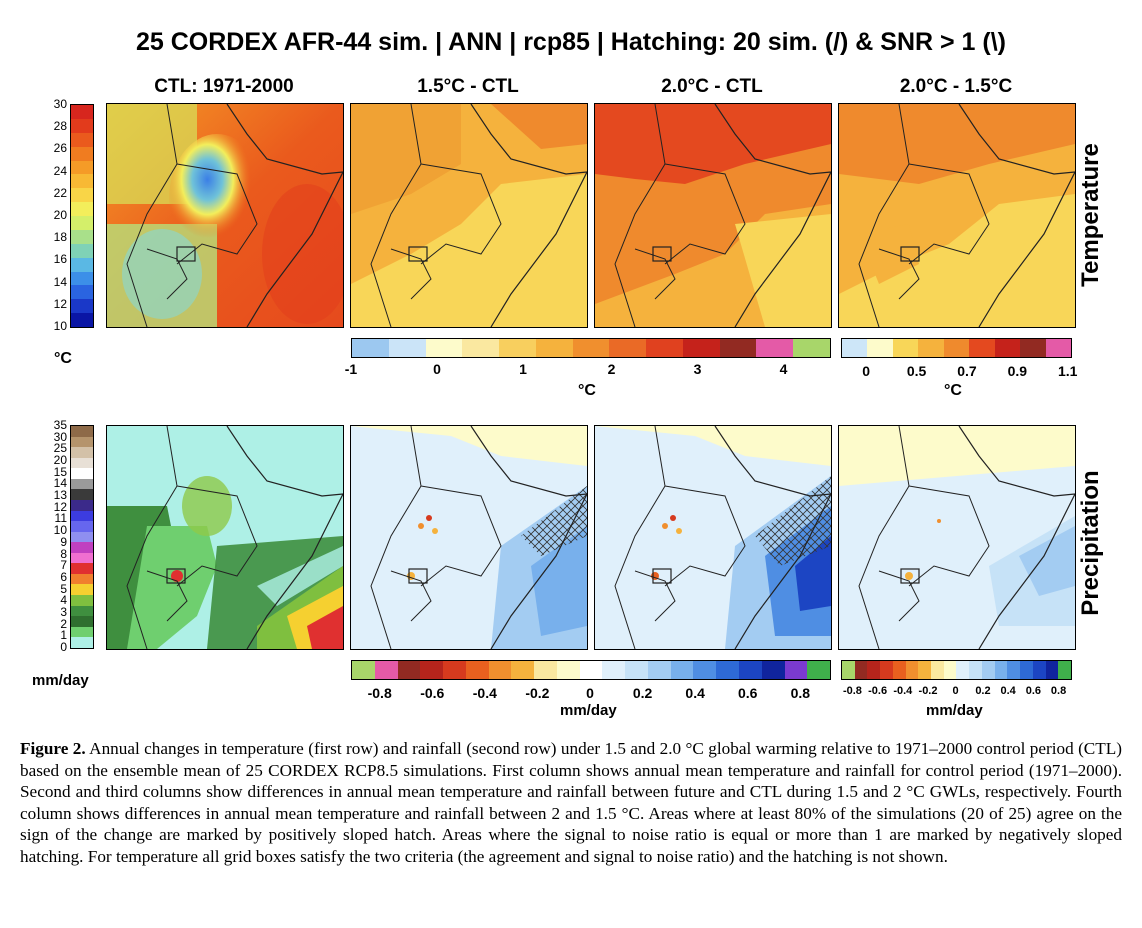  I want to click on colorbar-tick-label: 7, so click(63, 565).